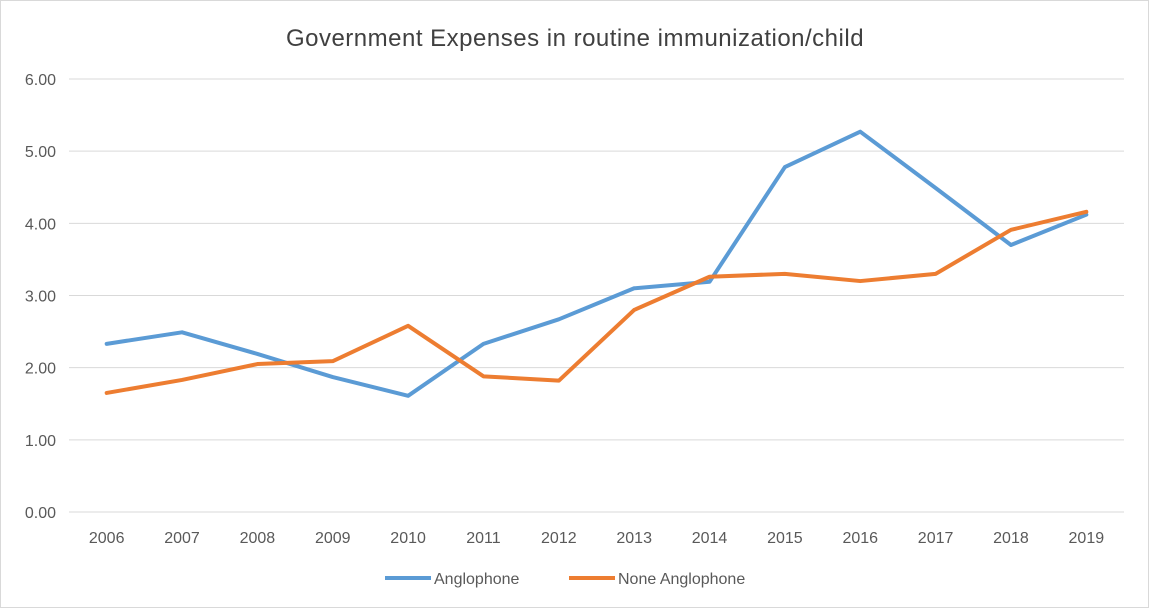  I want to click on legend: Anglophone None Anglophone, so click(565, 579).